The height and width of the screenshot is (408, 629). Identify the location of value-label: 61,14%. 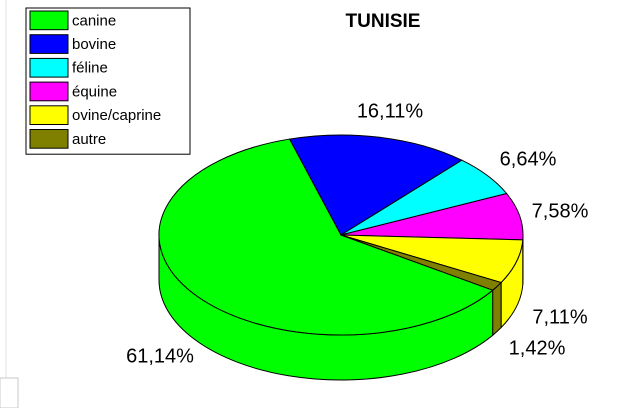
(160, 356).